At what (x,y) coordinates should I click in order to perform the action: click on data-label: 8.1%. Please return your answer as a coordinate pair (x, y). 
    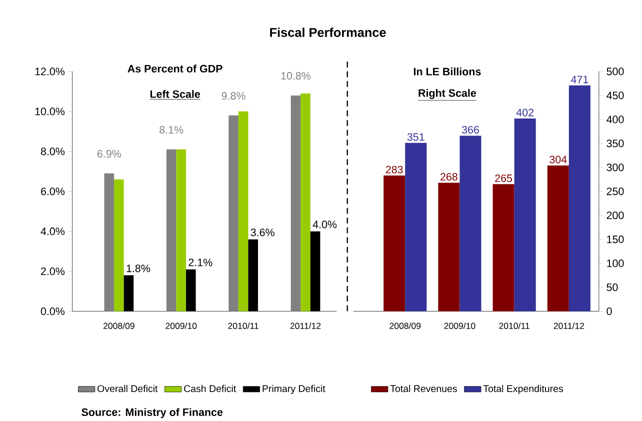
    Looking at the image, I should click on (172, 130).